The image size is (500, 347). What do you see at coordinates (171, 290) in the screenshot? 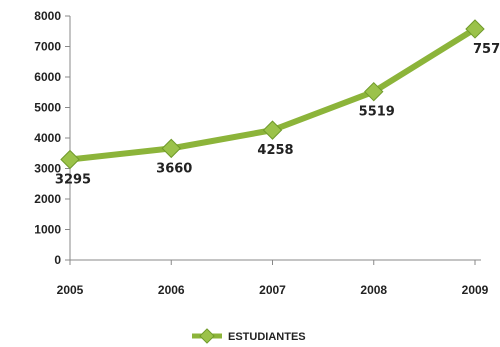
I see `x-tick-label: 2006` at bounding box center [171, 290].